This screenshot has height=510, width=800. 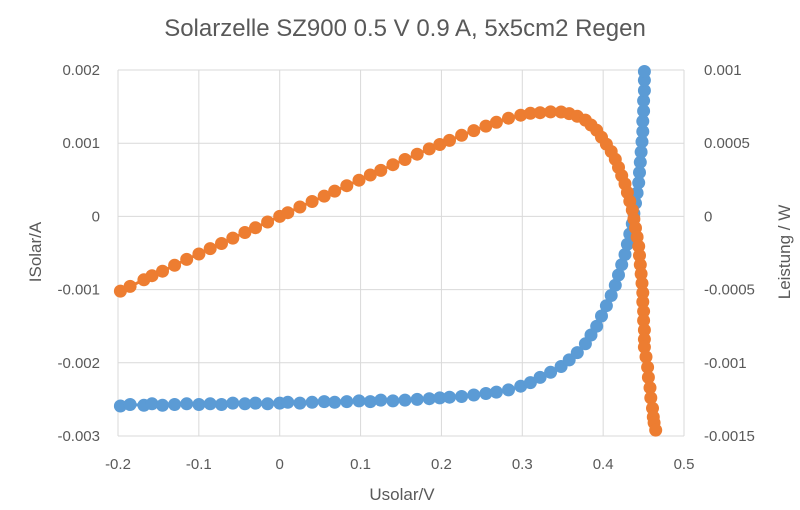 I want to click on y2-tick-label: 0, so click(x=708, y=216).